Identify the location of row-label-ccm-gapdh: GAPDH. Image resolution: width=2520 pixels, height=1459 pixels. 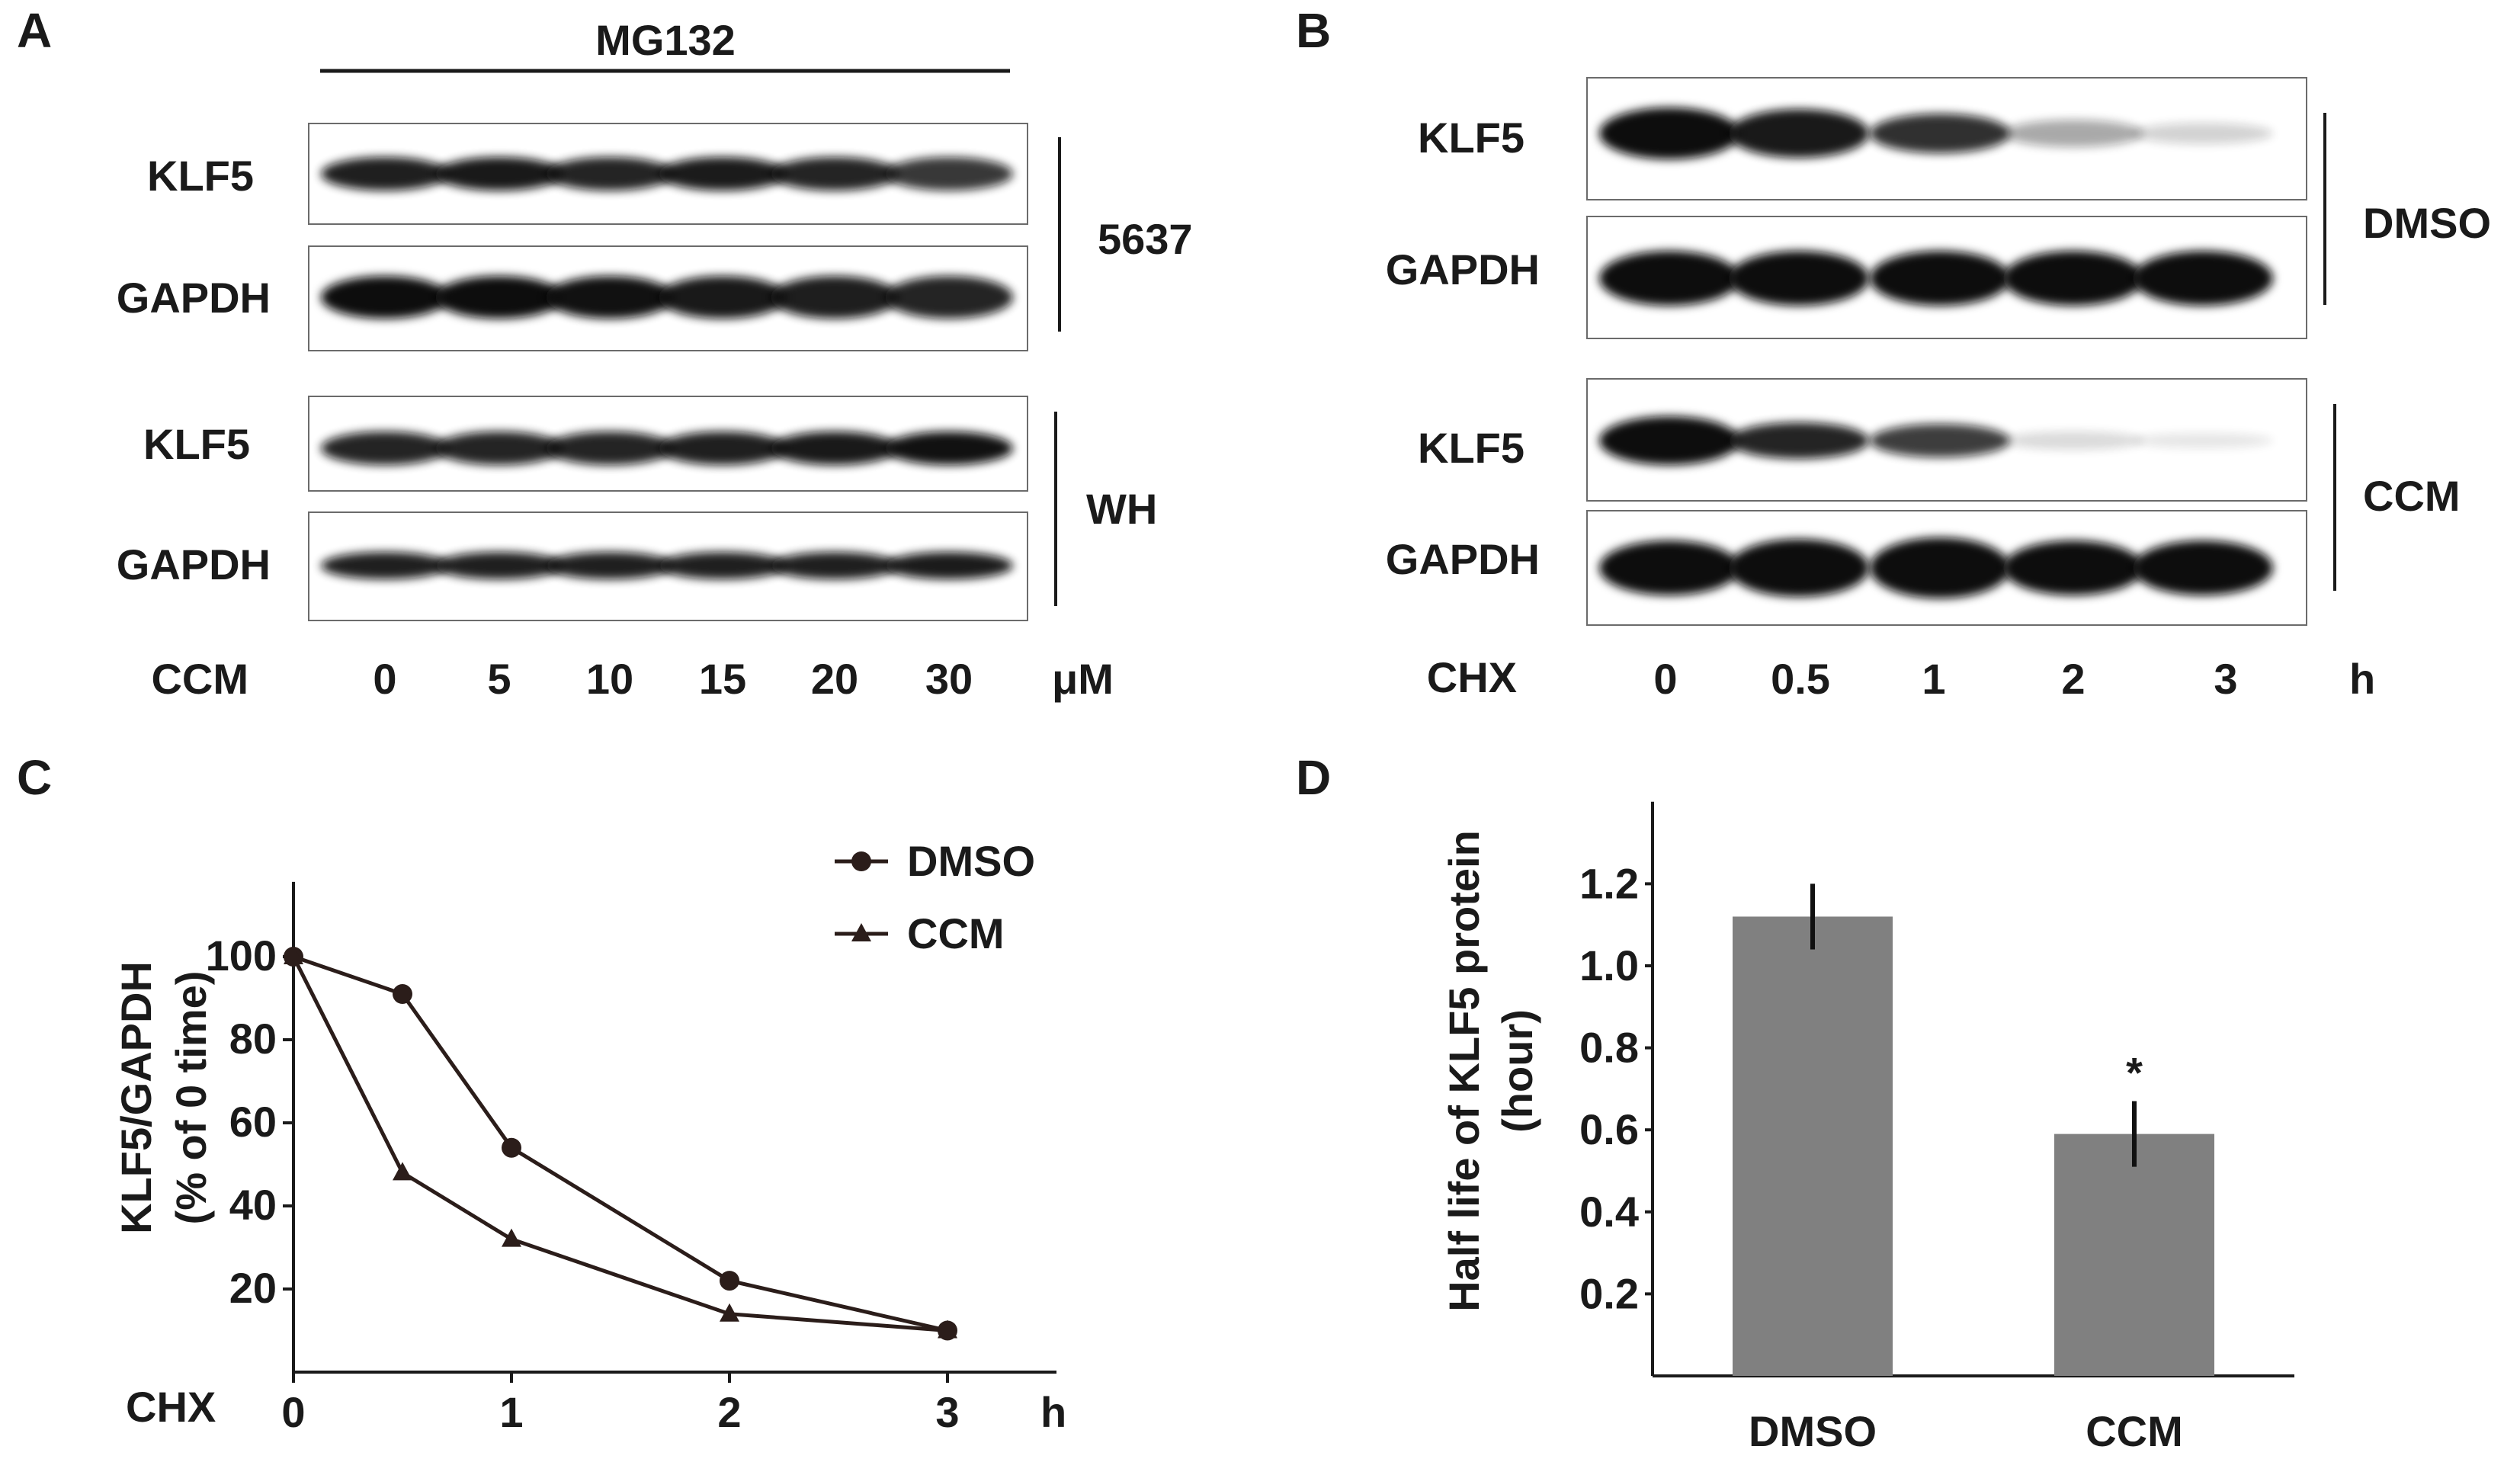
(1463, 559).